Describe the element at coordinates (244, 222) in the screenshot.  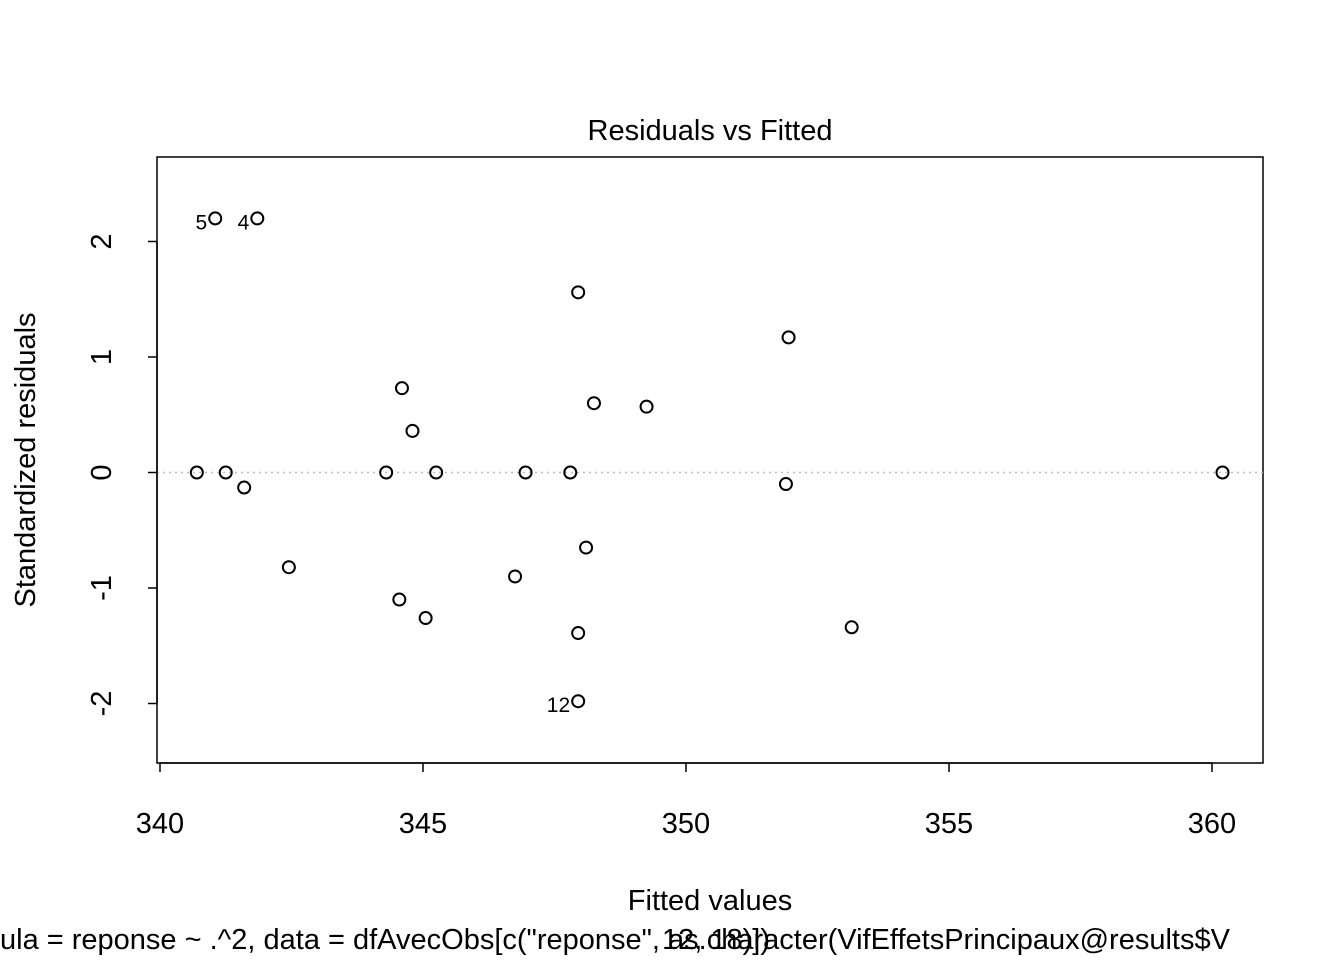
I see `point-label: 4` at that location.